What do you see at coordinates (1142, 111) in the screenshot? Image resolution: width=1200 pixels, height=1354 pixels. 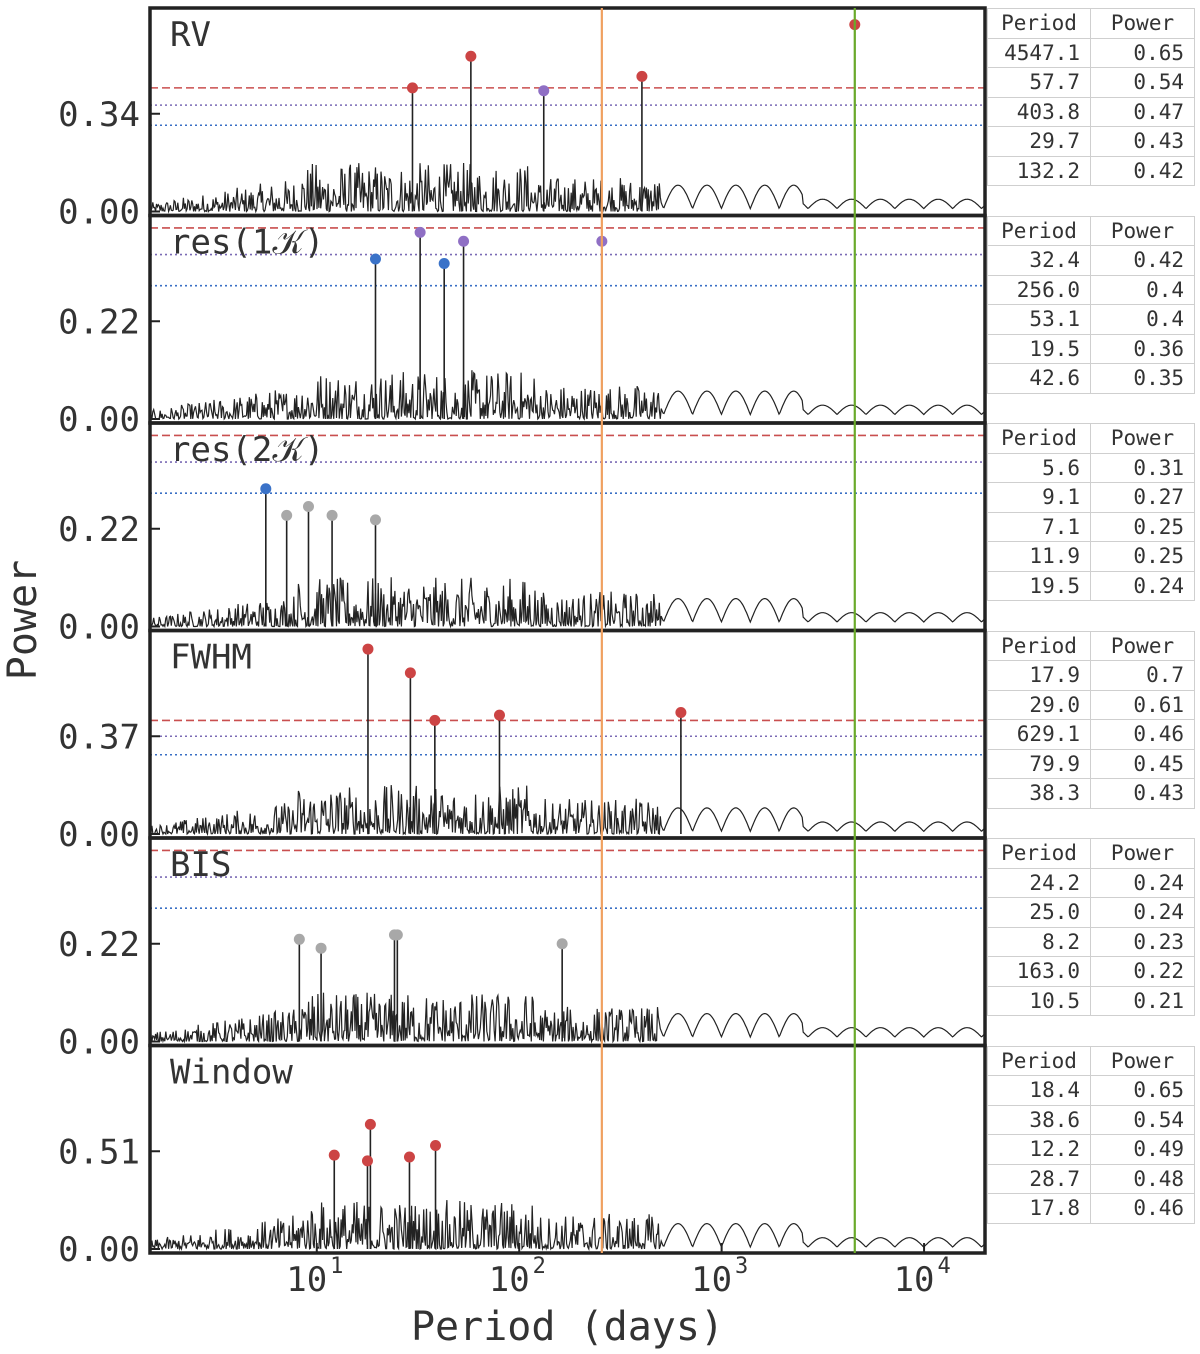 I see `table-cell: 0.47` at bounding box center [1142, 111].